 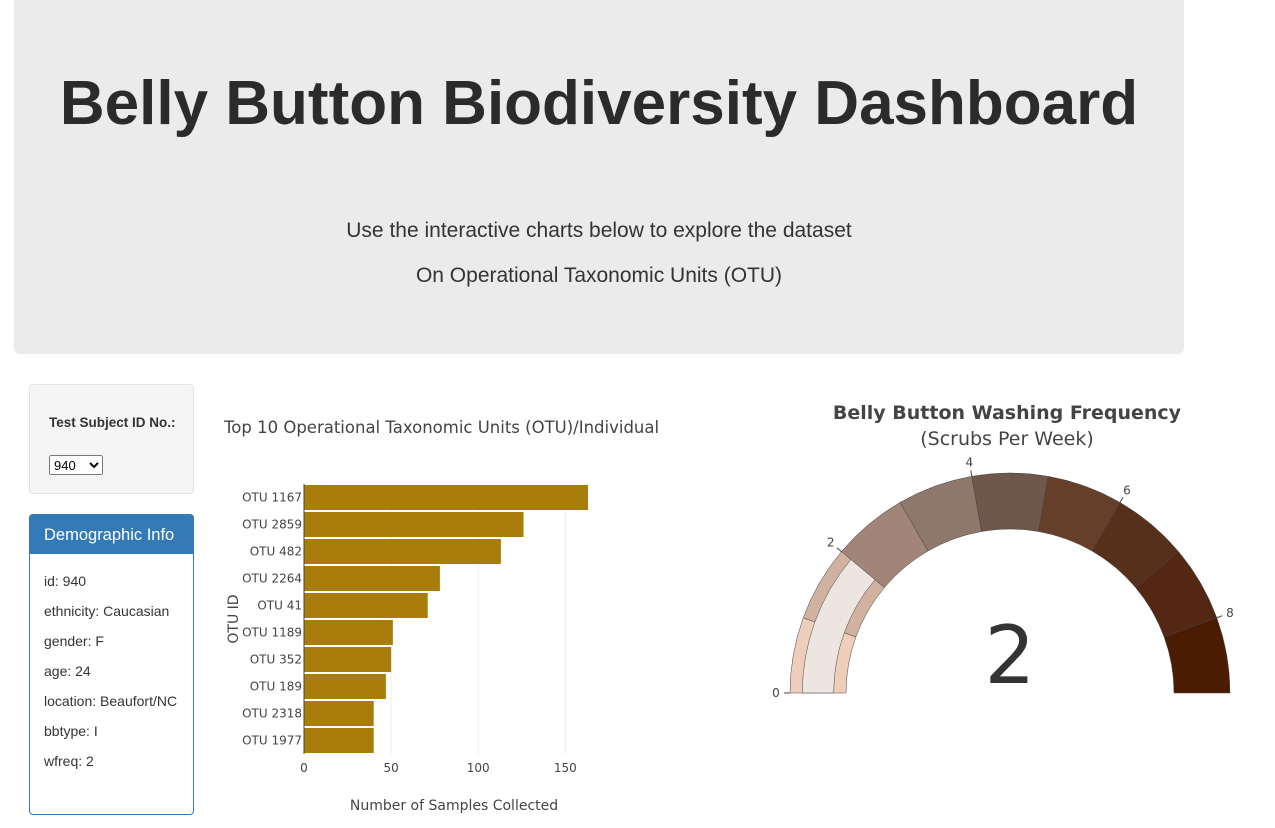 What do you see at coordinates (1003, 579) in the screenshot?
I see `gauge-chart: 0 2 4 6 8 2` at bounding box center [1003, 579].